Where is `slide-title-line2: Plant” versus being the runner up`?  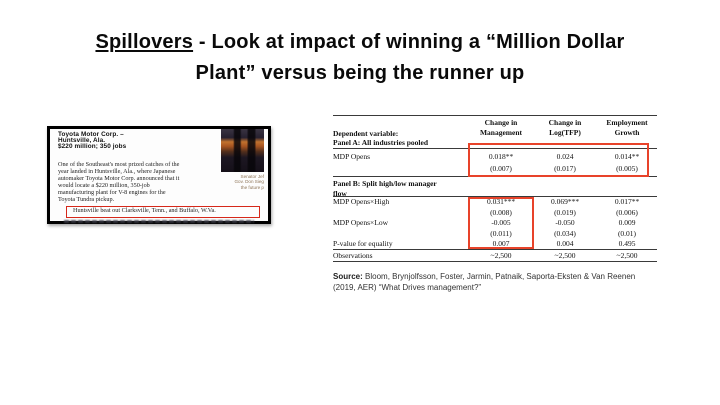
slide-title-line2: Plant” versus being the runner up is located at coordinates (360, 73).